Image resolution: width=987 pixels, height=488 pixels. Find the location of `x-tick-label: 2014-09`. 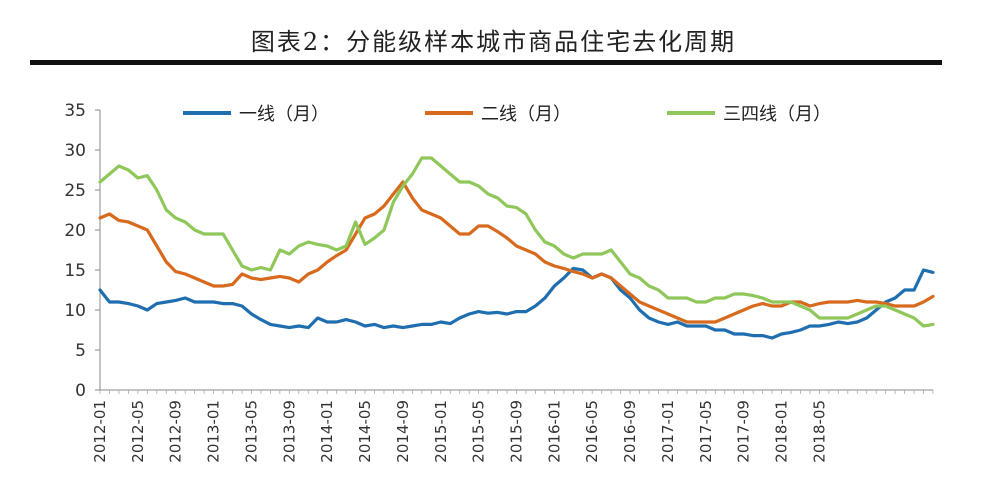

x-tick-label: 2014-09 is located at coordinates (403, 431).